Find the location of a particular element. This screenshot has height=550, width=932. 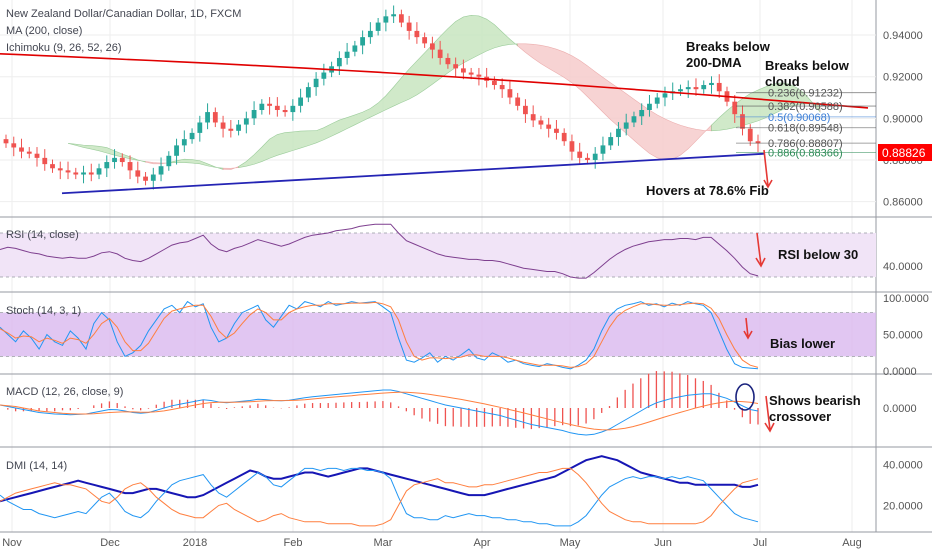

stoch-d-line is located at coordinates (379, 334).